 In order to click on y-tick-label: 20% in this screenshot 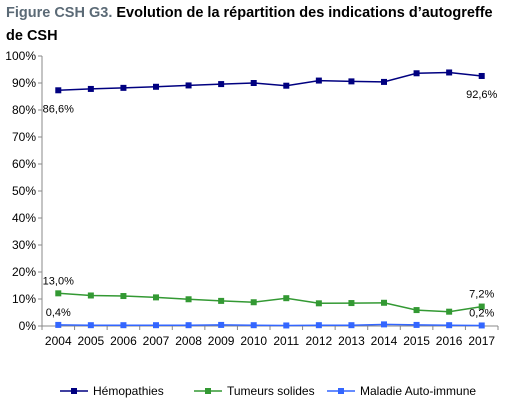, I will do `click(24, 272)`.